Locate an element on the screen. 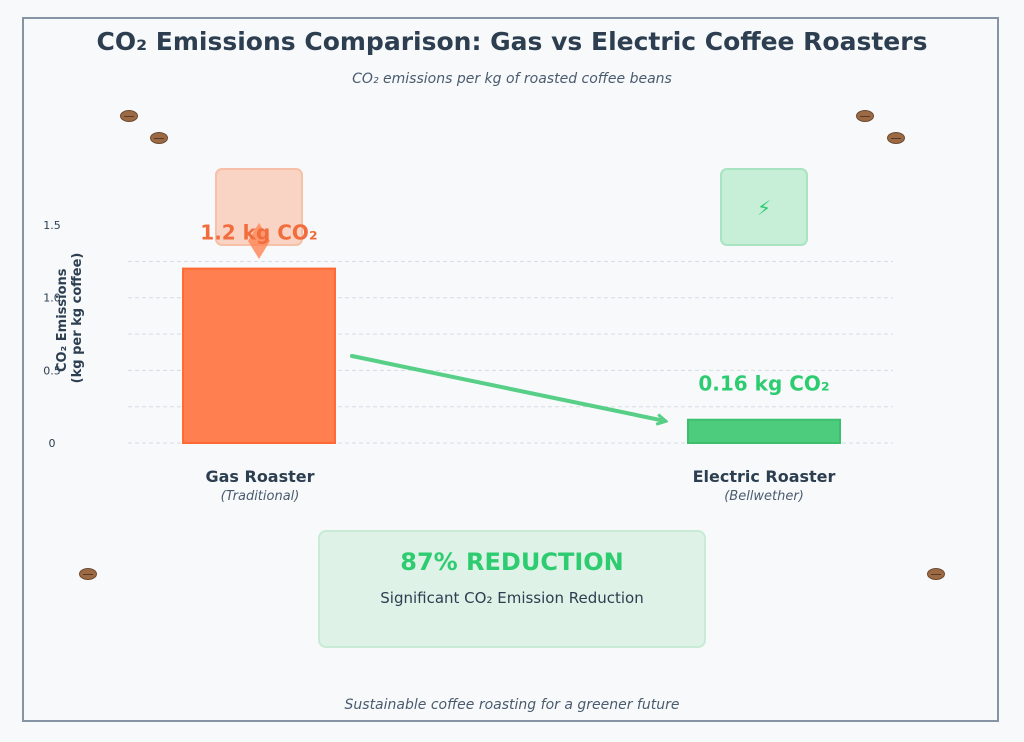  data-label-gas: 1.2 kg CO₂ is located at coordinates (258, 233).